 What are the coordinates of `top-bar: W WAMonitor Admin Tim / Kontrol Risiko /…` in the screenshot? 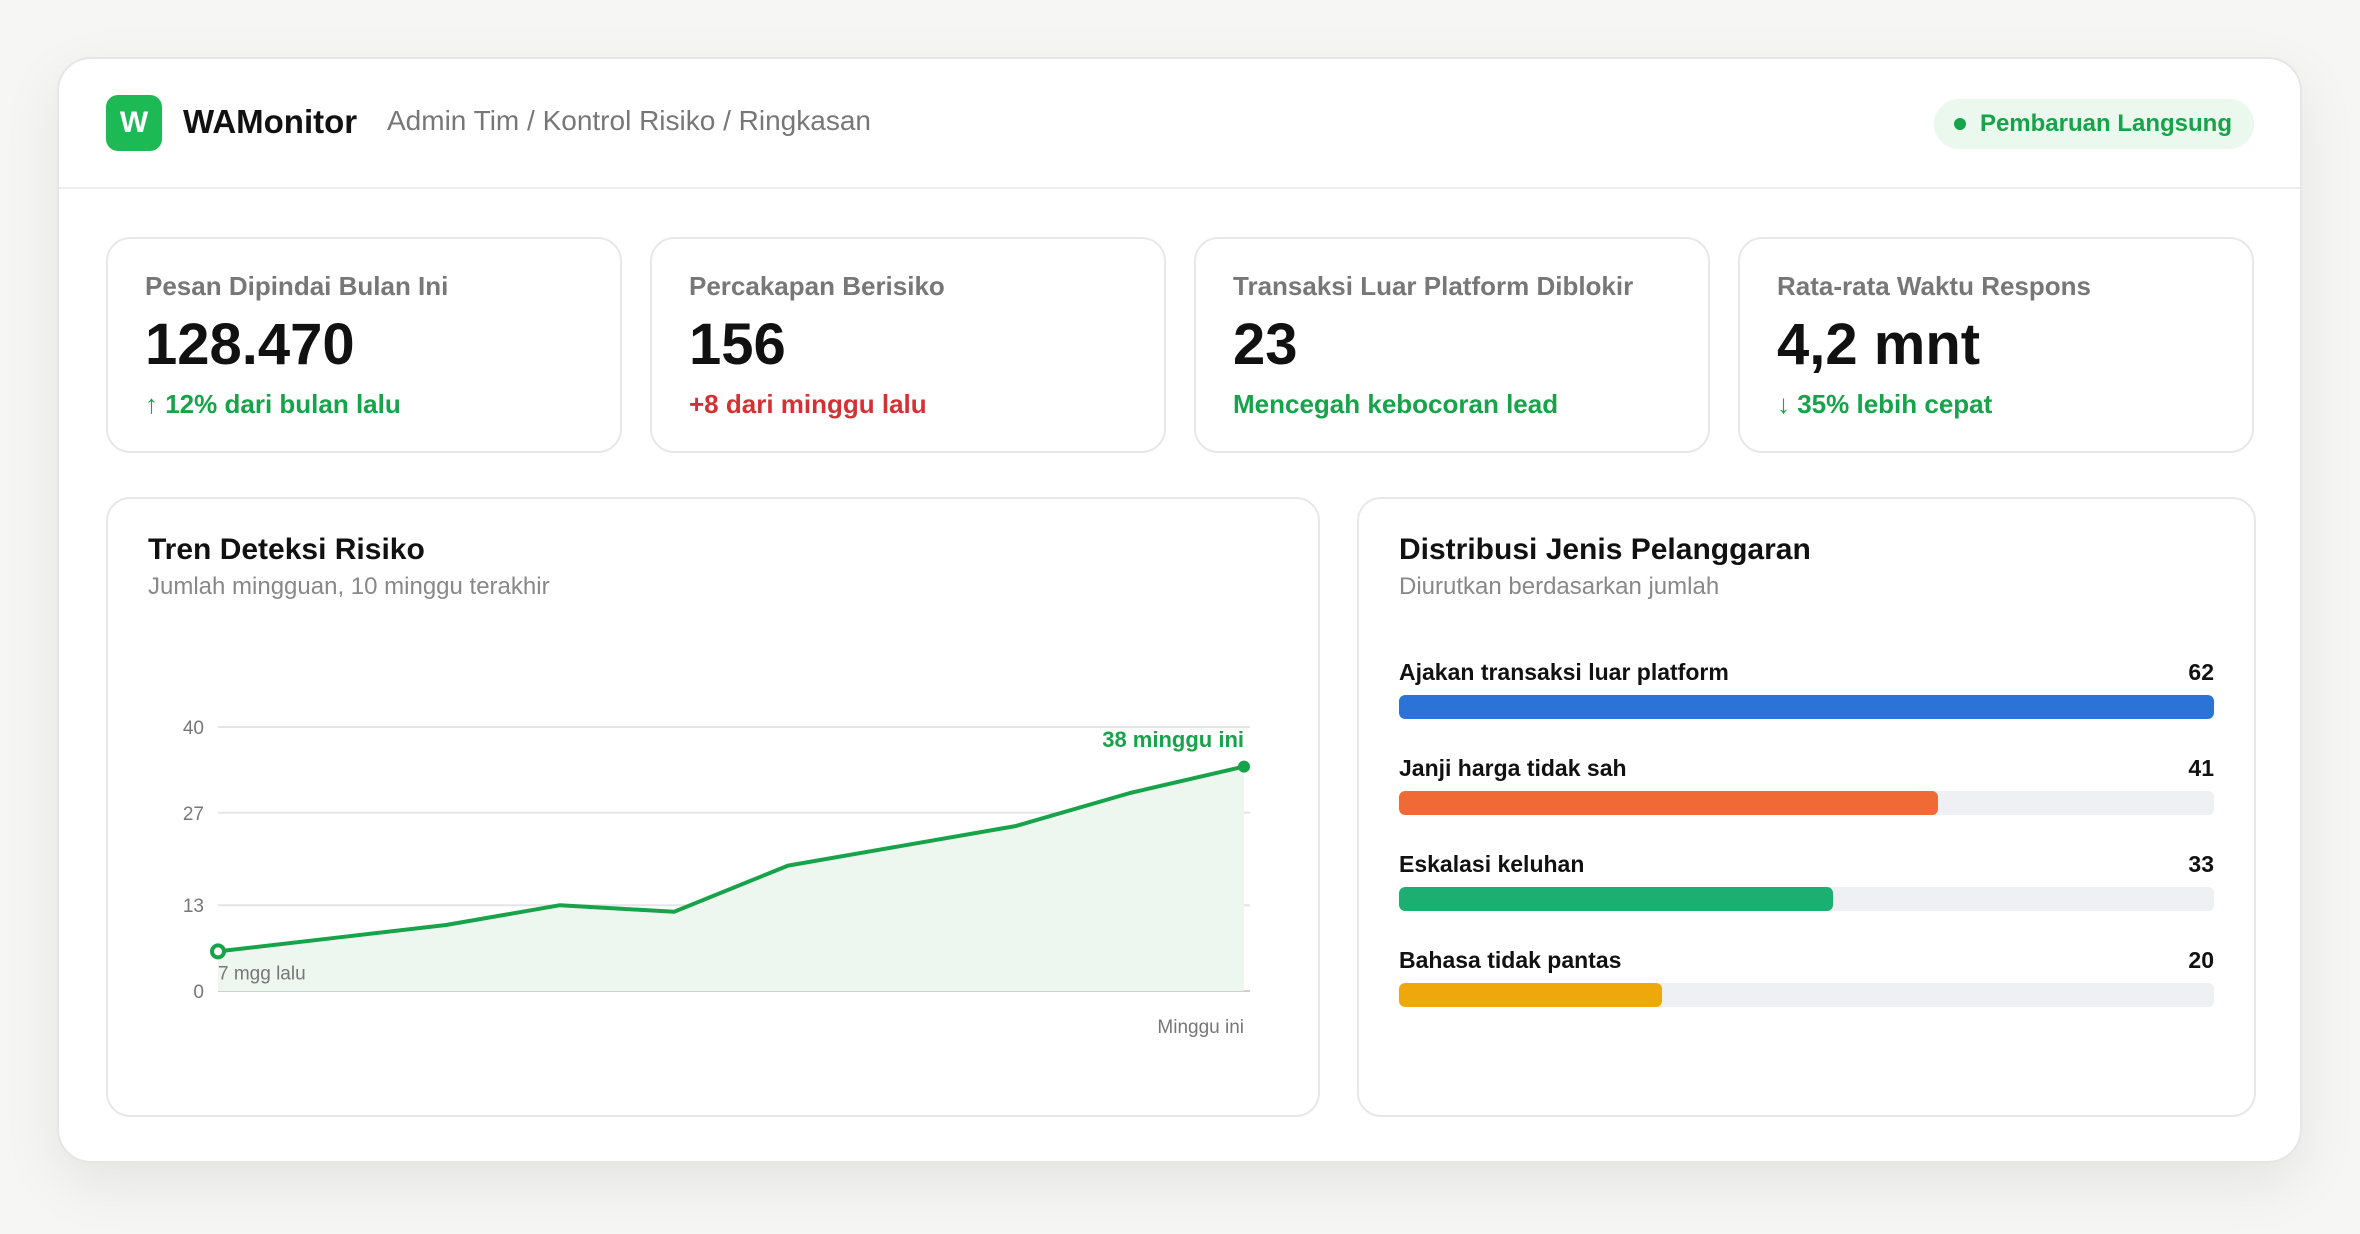 It's located at (1179, 124).